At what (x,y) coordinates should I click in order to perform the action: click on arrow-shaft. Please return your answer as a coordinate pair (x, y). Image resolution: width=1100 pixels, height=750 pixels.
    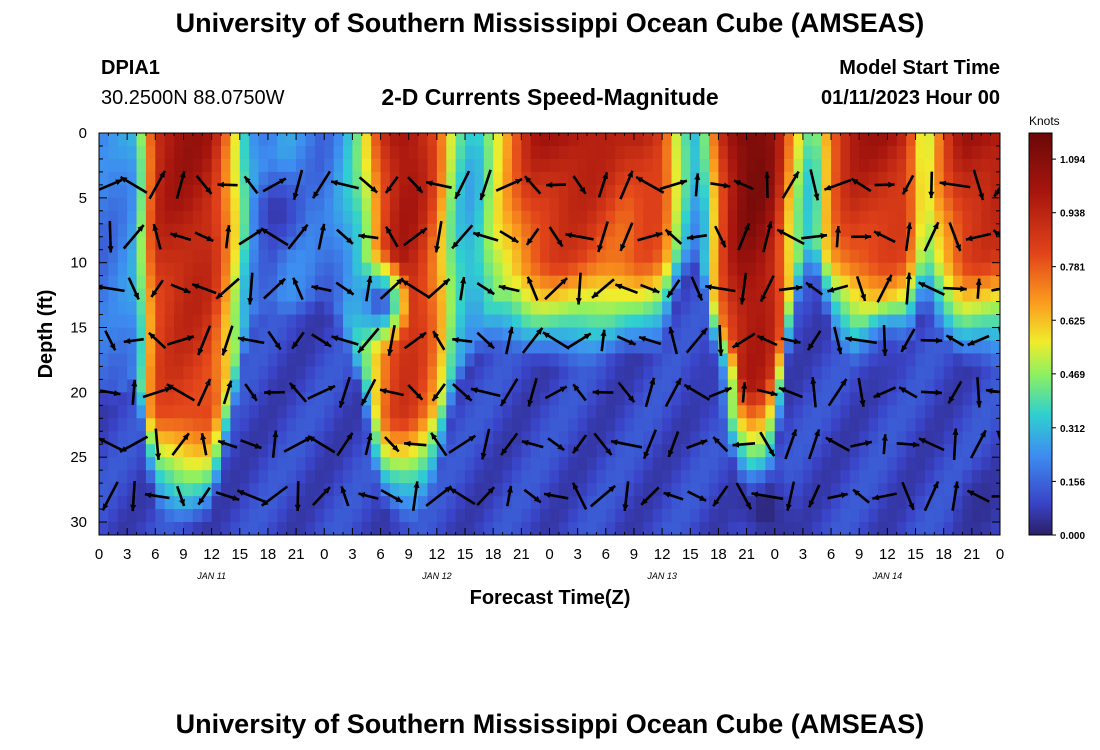
    Looking at the image, I should click on (998, 437).